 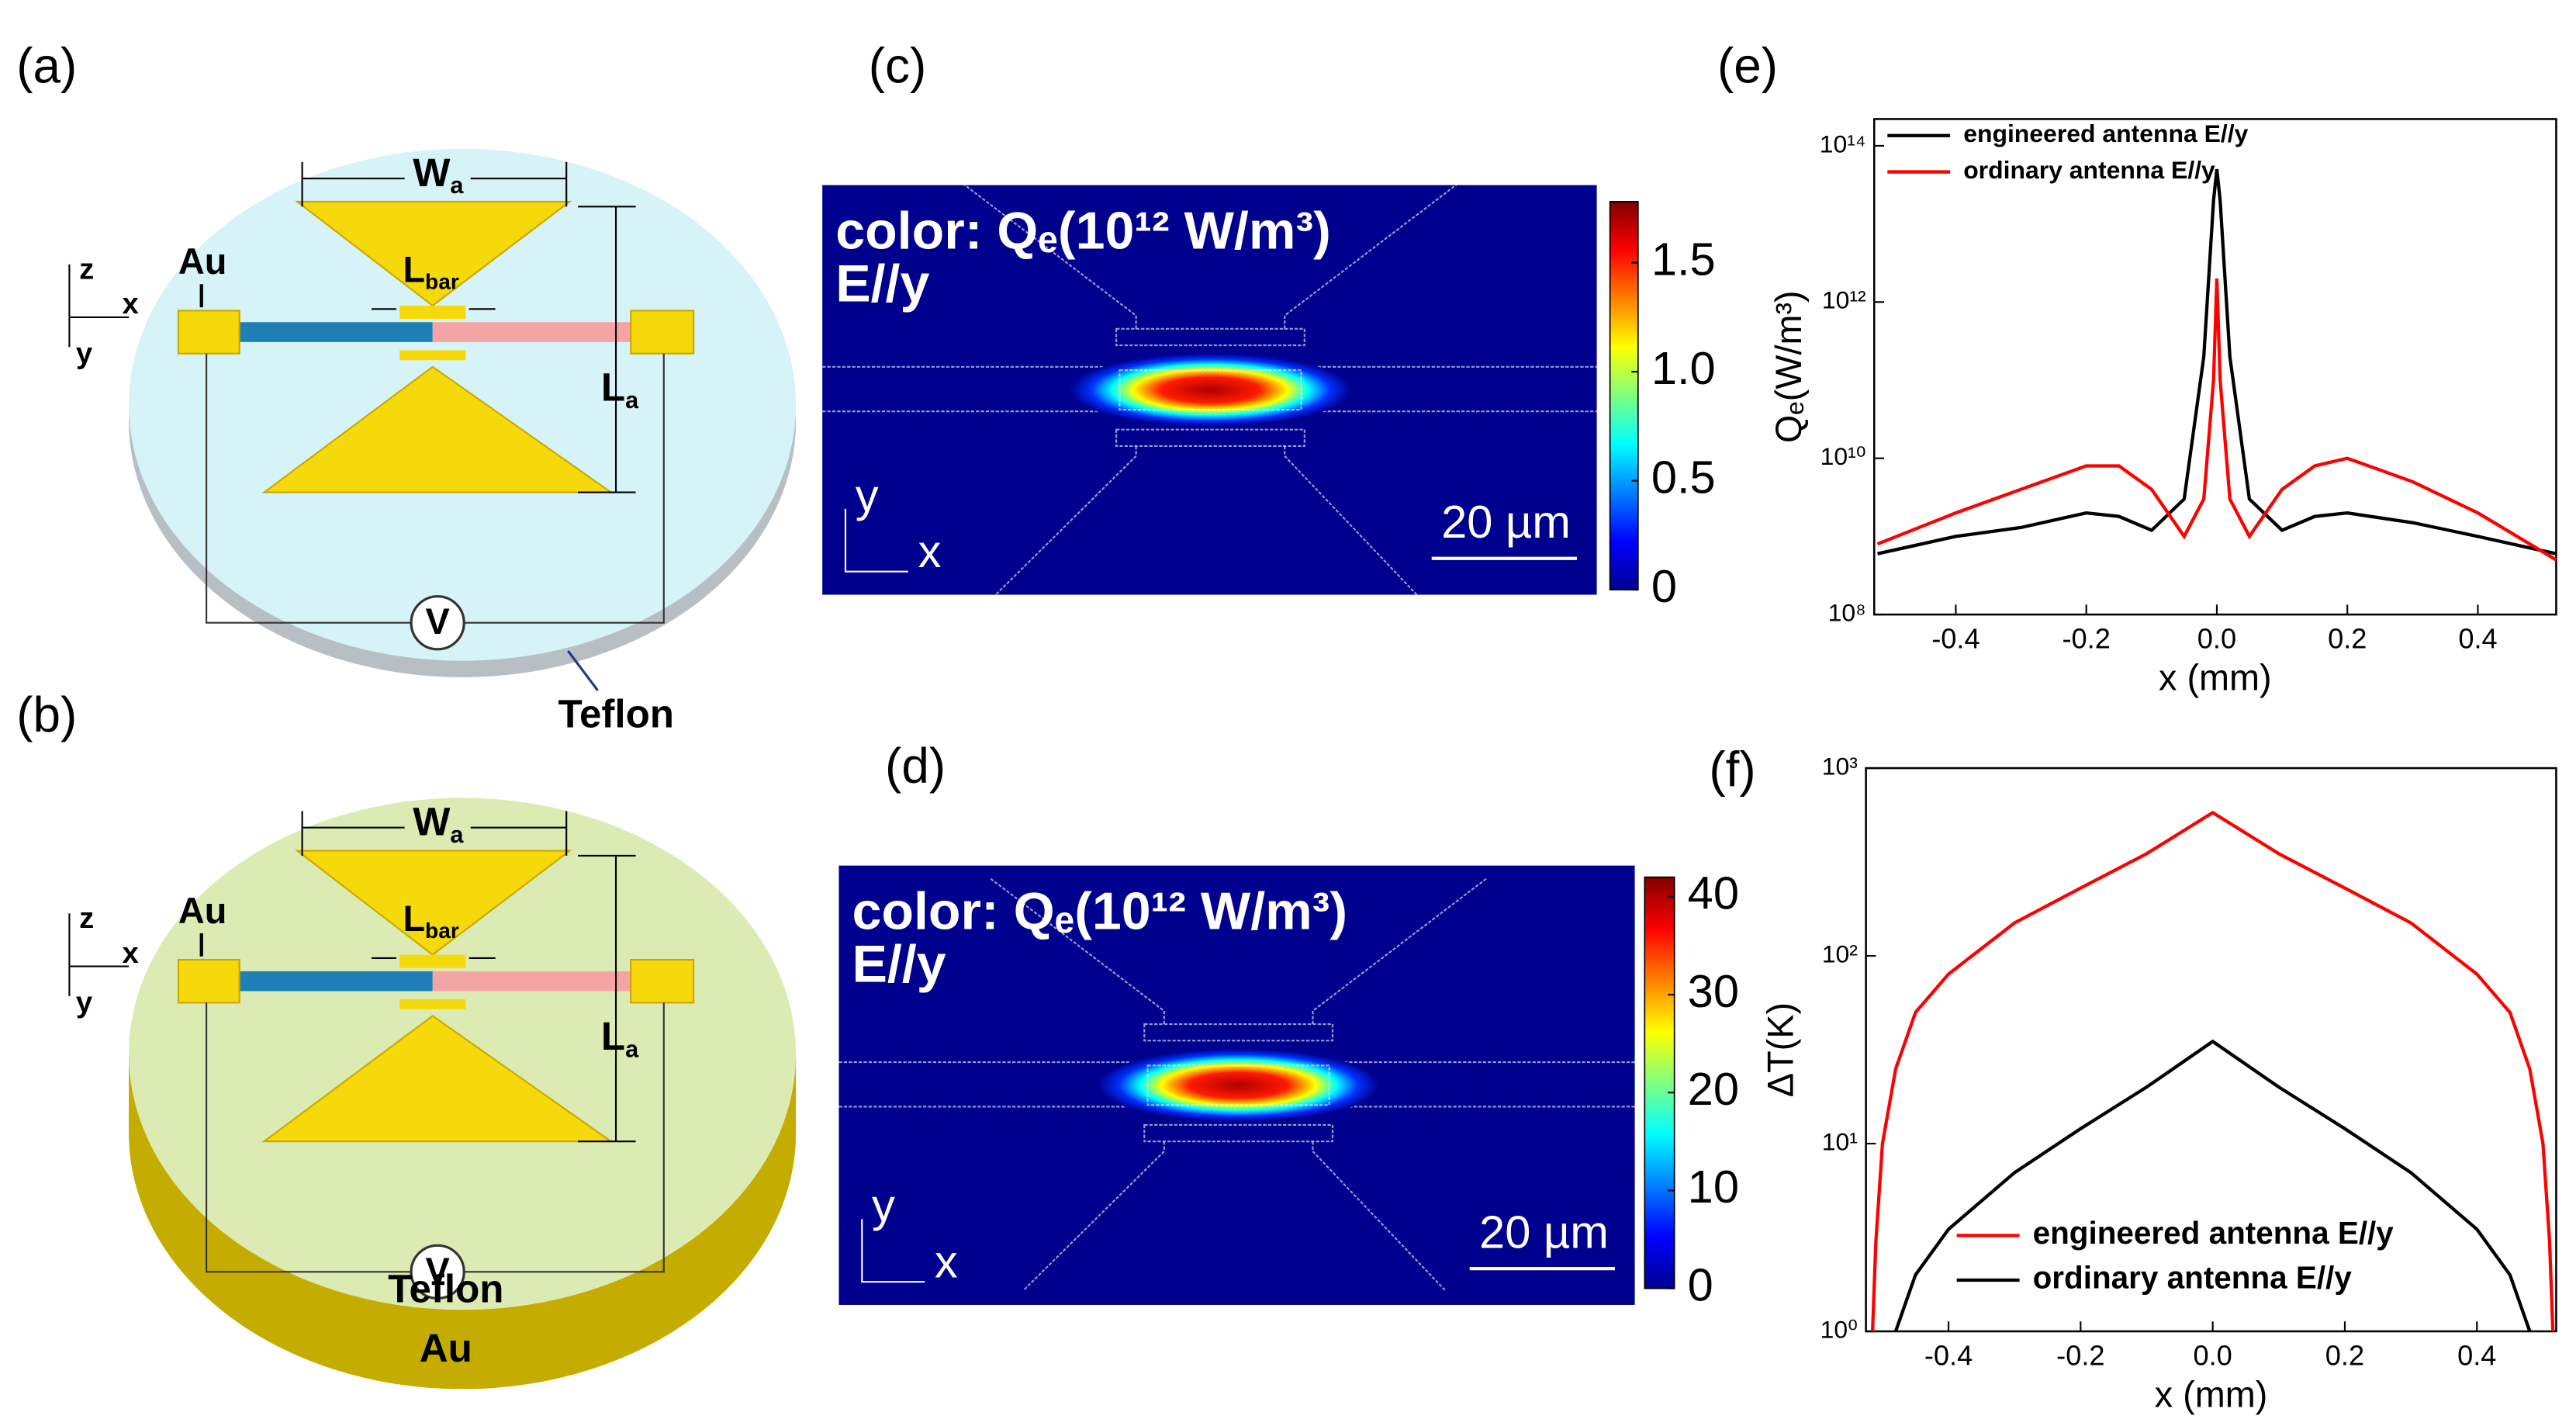 What do you see at coordinates (1781, 1050) in the screenshot?
I see `label: ΔT(K)` at bounding box center [1781, 1050].